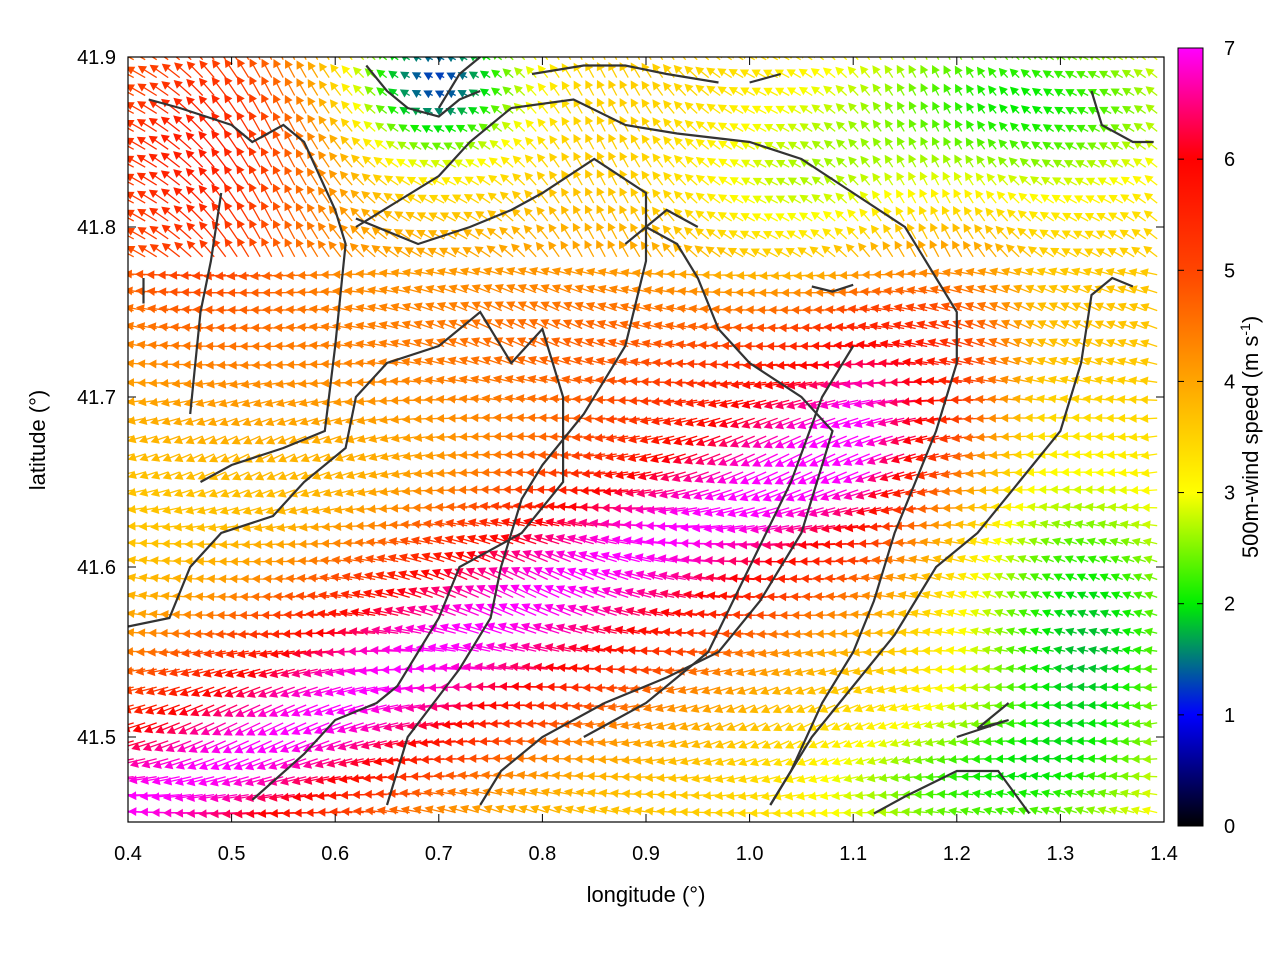 The image size is (1280, 960). Describe the element at coordinates (96, 228) in the screenshot. I see `y-tick-label: 41.8` at that location.